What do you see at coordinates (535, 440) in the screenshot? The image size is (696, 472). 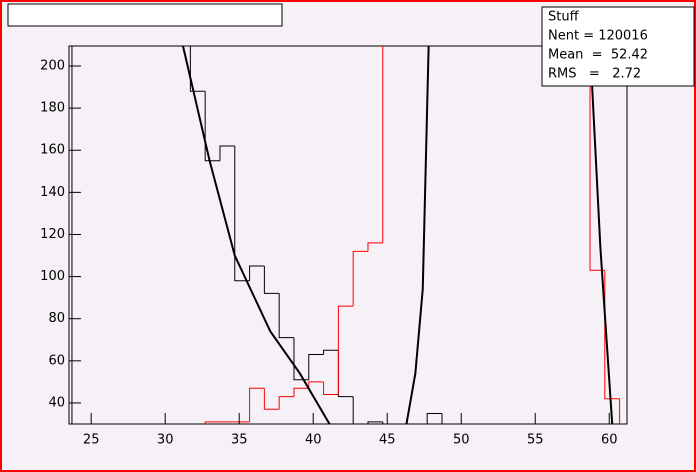 I see `x-tick-label: 55` at bounding box center [535, 440].